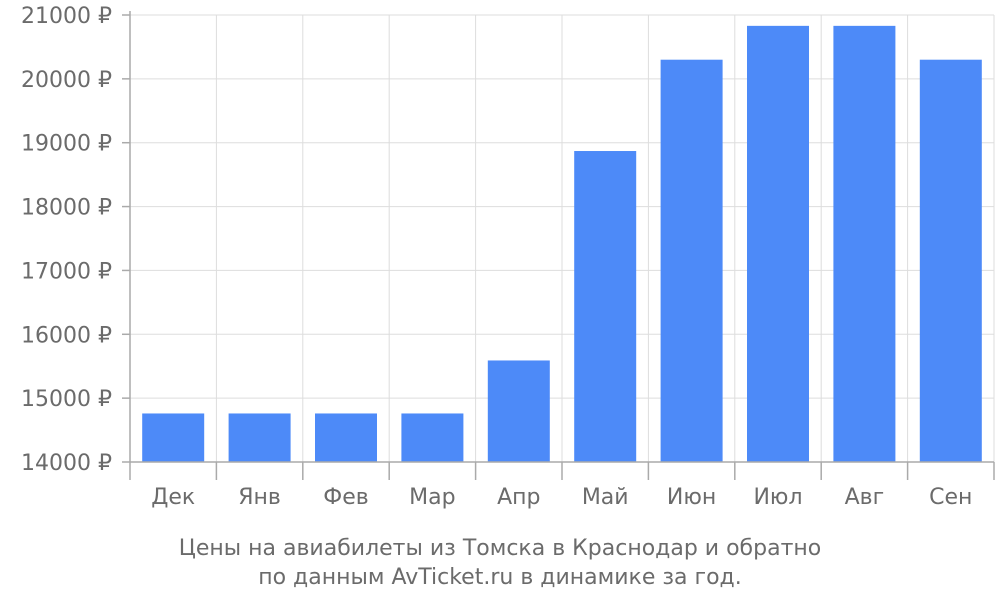 The width and height of the screenshot is (1000, 600). What do you see at coordinates (777, 497) in the screenshot?
I see `x-tick-label: Июл` at bounding box center [777, 497].